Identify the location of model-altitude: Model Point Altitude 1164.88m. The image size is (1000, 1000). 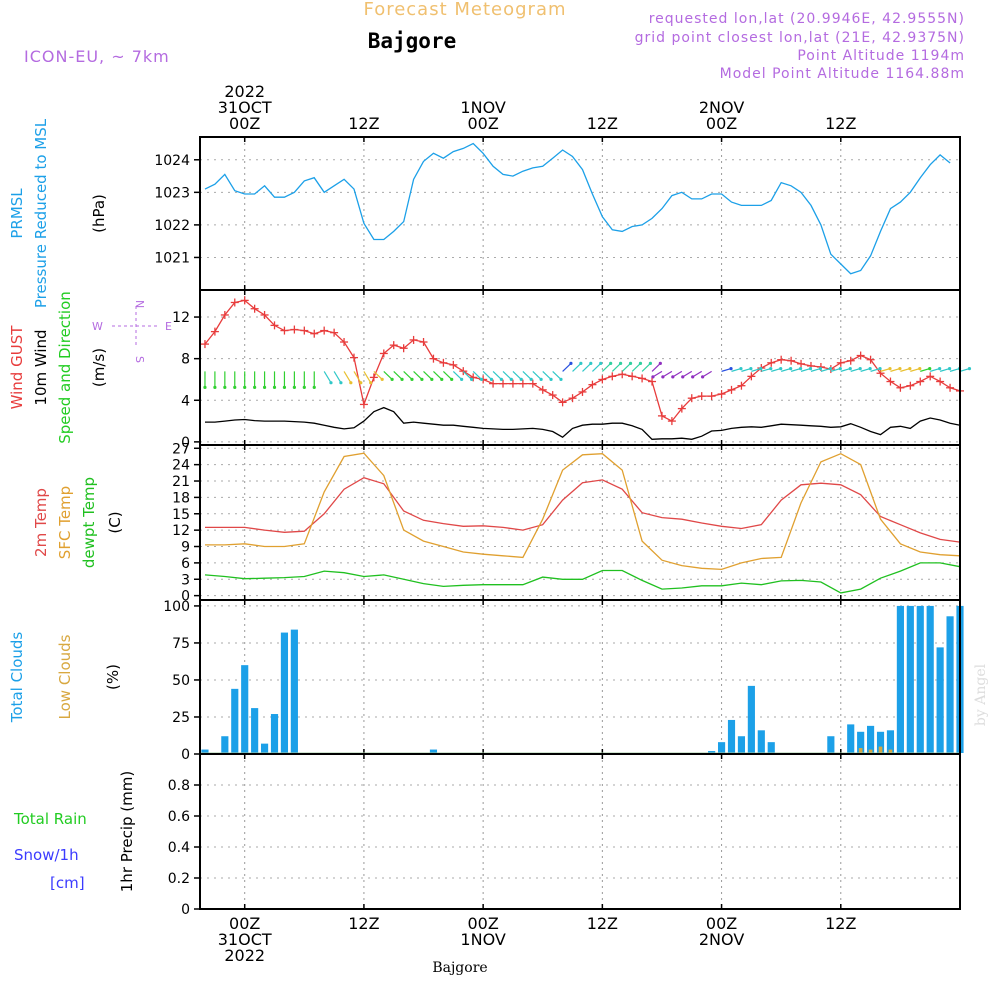
(842, 74).